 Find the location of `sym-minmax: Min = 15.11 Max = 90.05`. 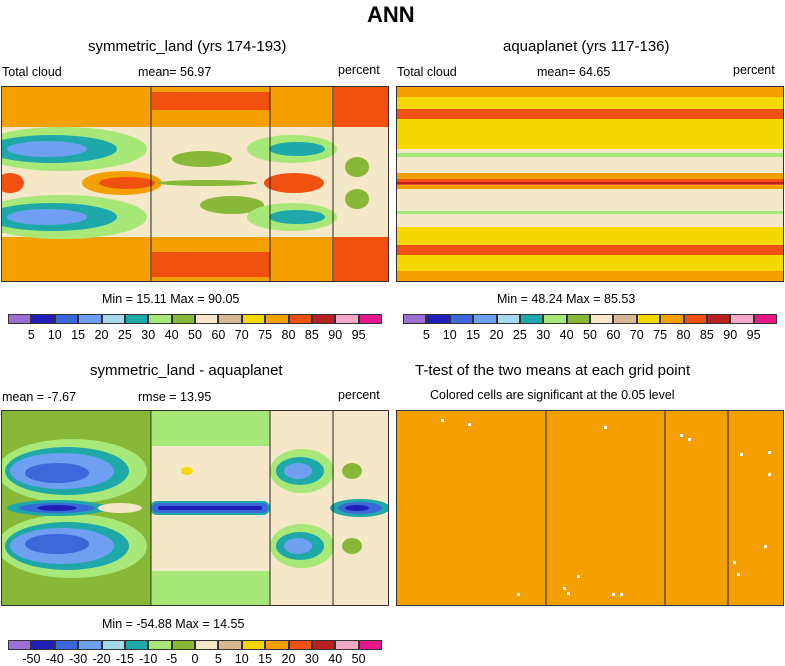

sym-minmax: Min = 15.11 Max = 90.05 is located at coordinates (171, 299).